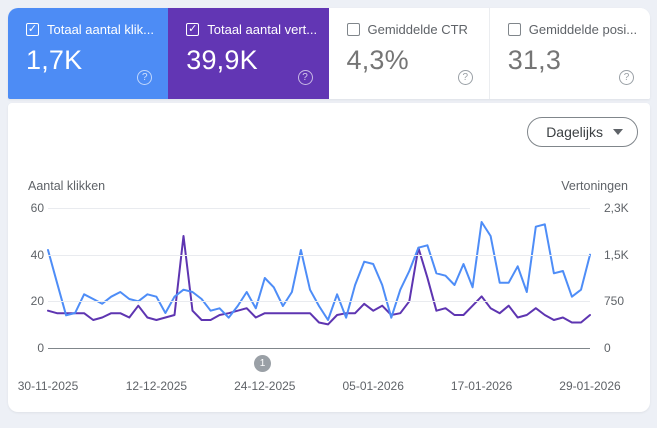  I want to click on x-tick-label: 05-01-2026, so click(373, 386).